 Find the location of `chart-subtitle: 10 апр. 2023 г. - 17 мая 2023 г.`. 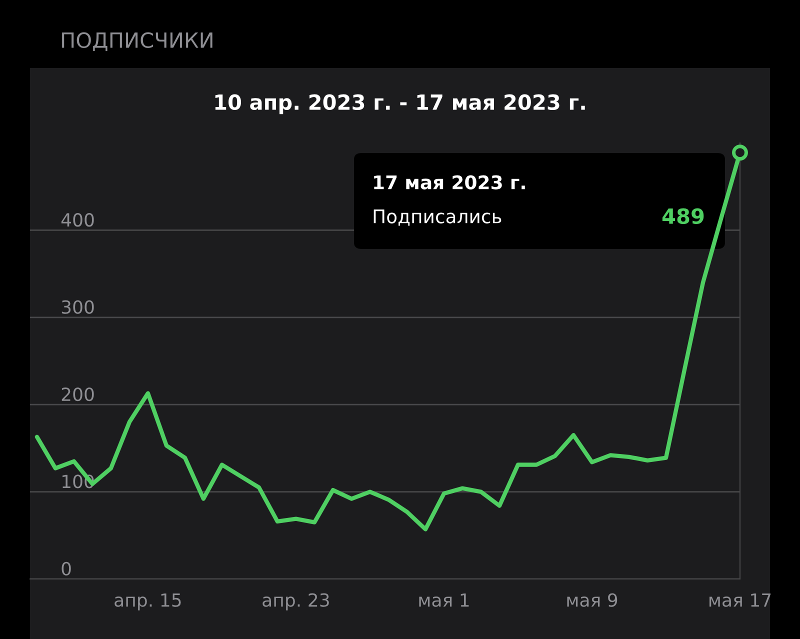

chart-subtitle: 10 апр. 2023 г. - 17 мая 2023 г. is located at coordinates (400, 104).